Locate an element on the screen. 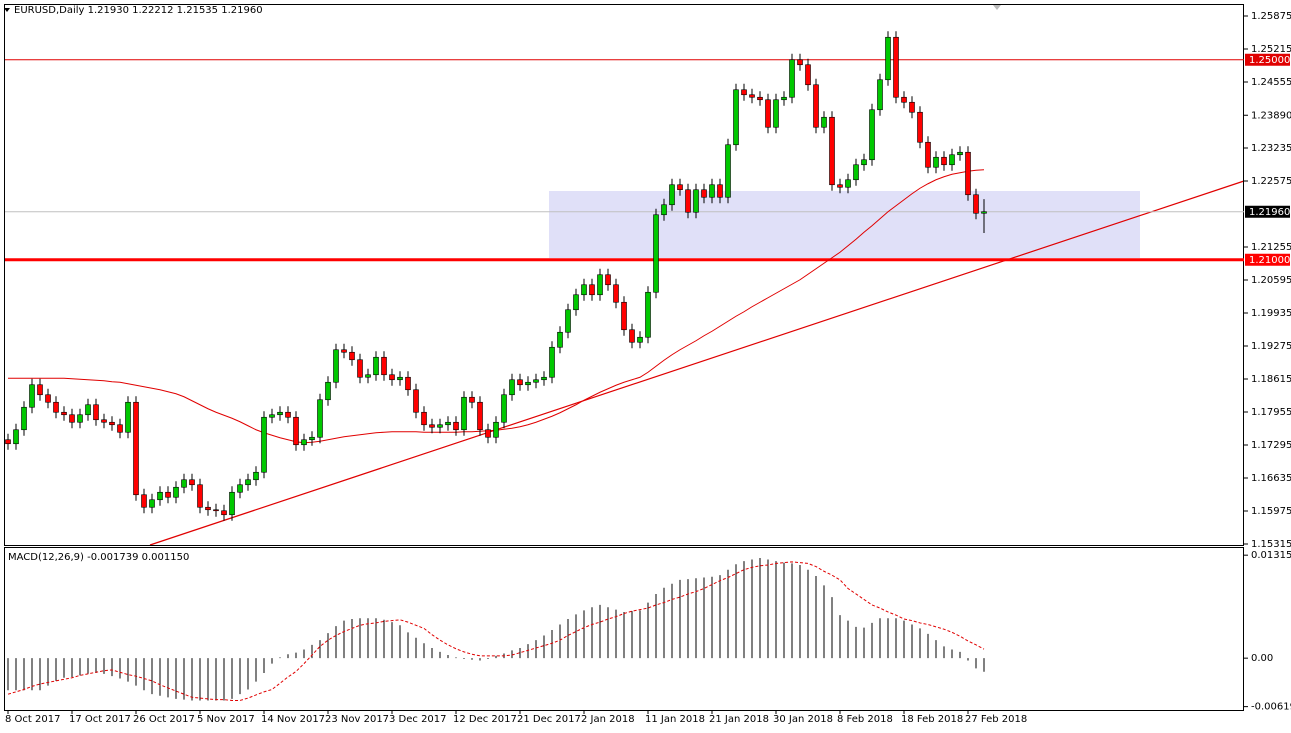 The image size is (1291, 733). y-tick-label: 1.17295 is located at coordinates (1271, 445).